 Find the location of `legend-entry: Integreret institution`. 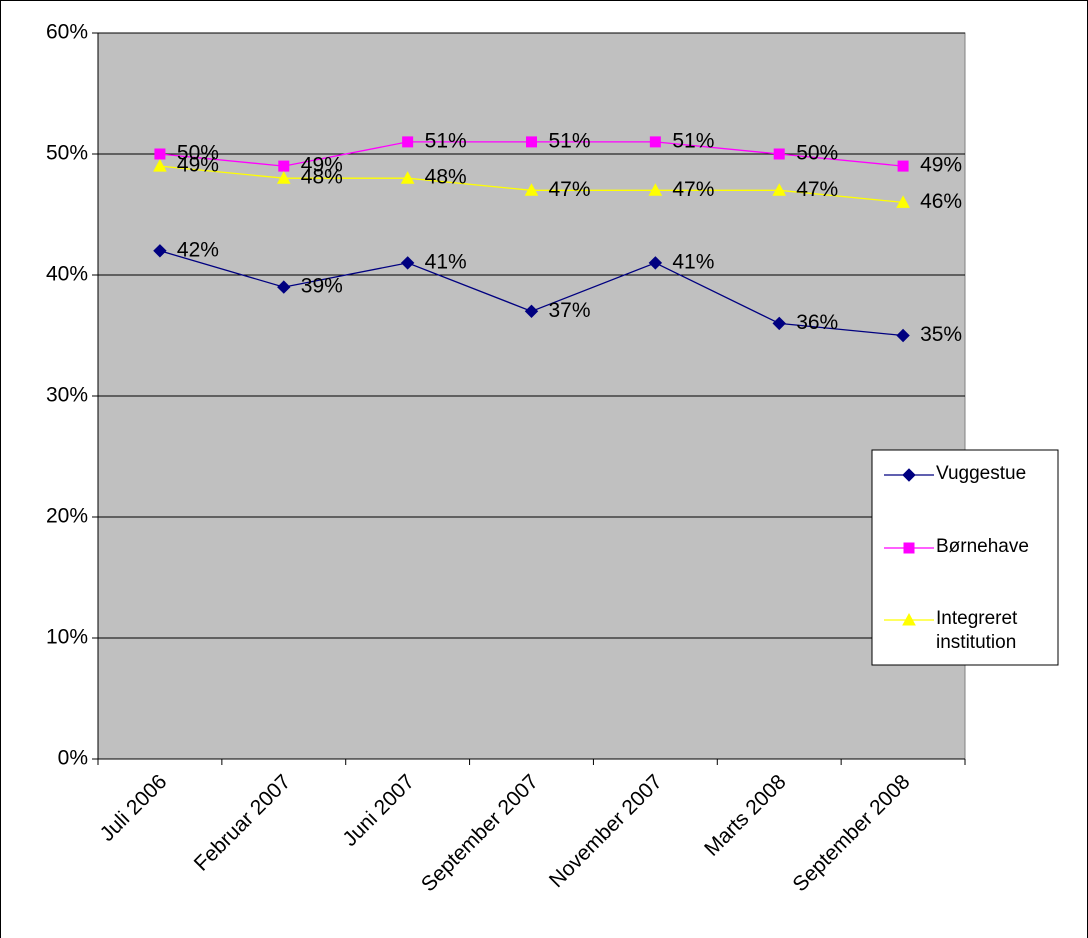

legend-entry: Integreret institution is located at coordinates (977, 630).